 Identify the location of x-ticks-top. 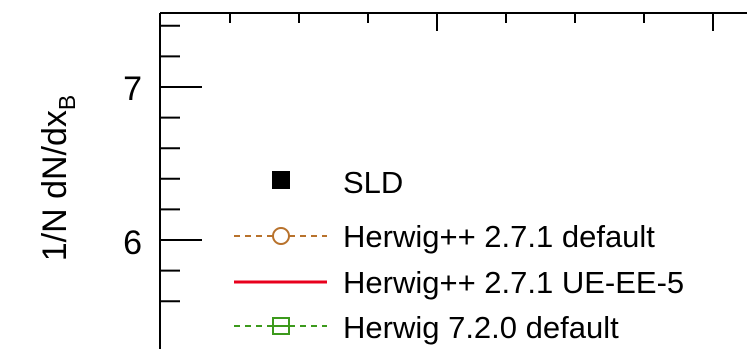
(471, 22).